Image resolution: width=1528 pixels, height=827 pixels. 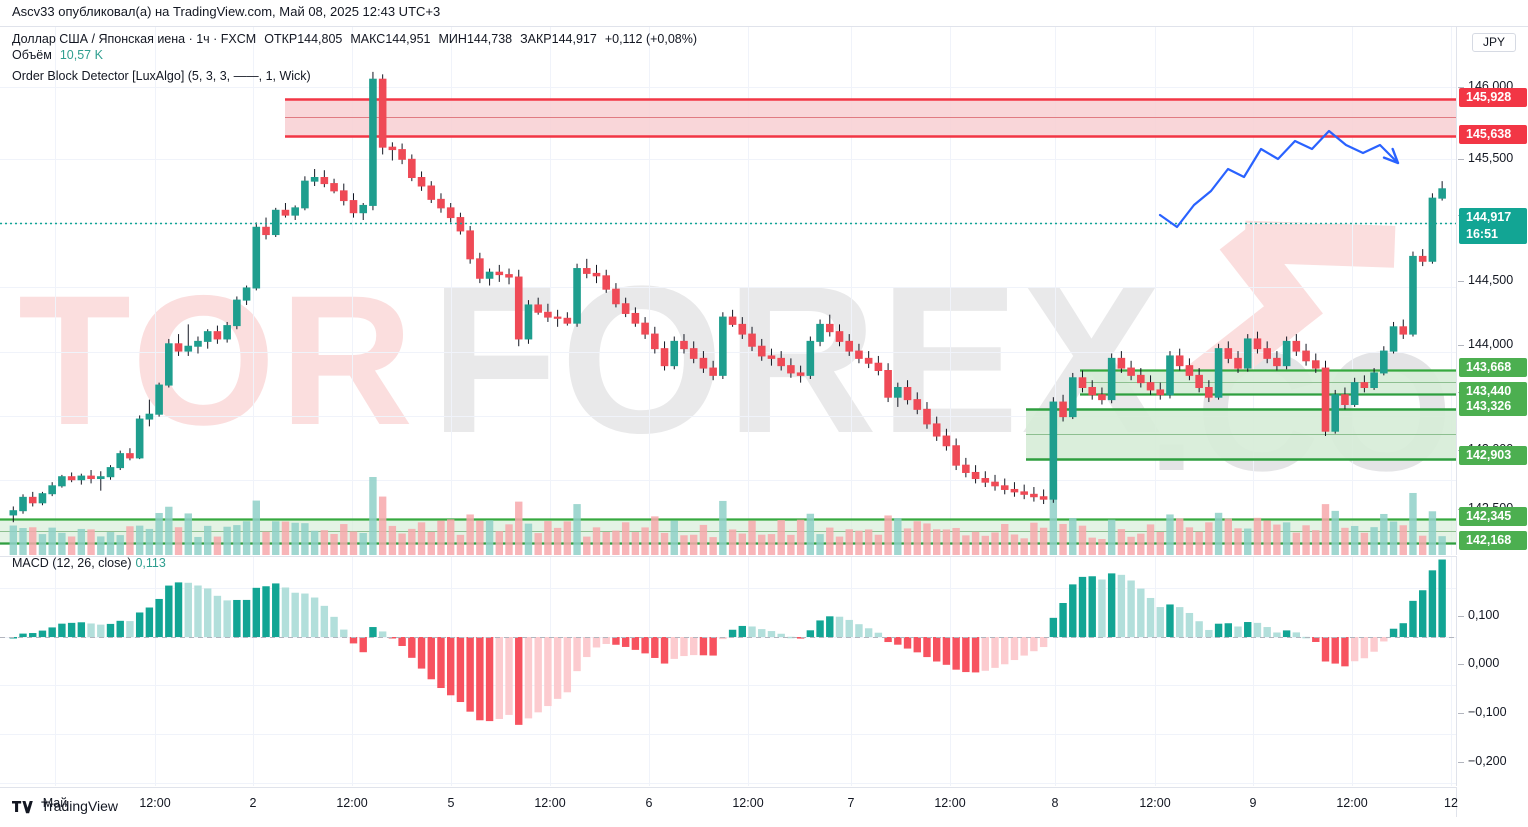 I want to click on currency-badge: JPY, so click(x=1494, y=42).